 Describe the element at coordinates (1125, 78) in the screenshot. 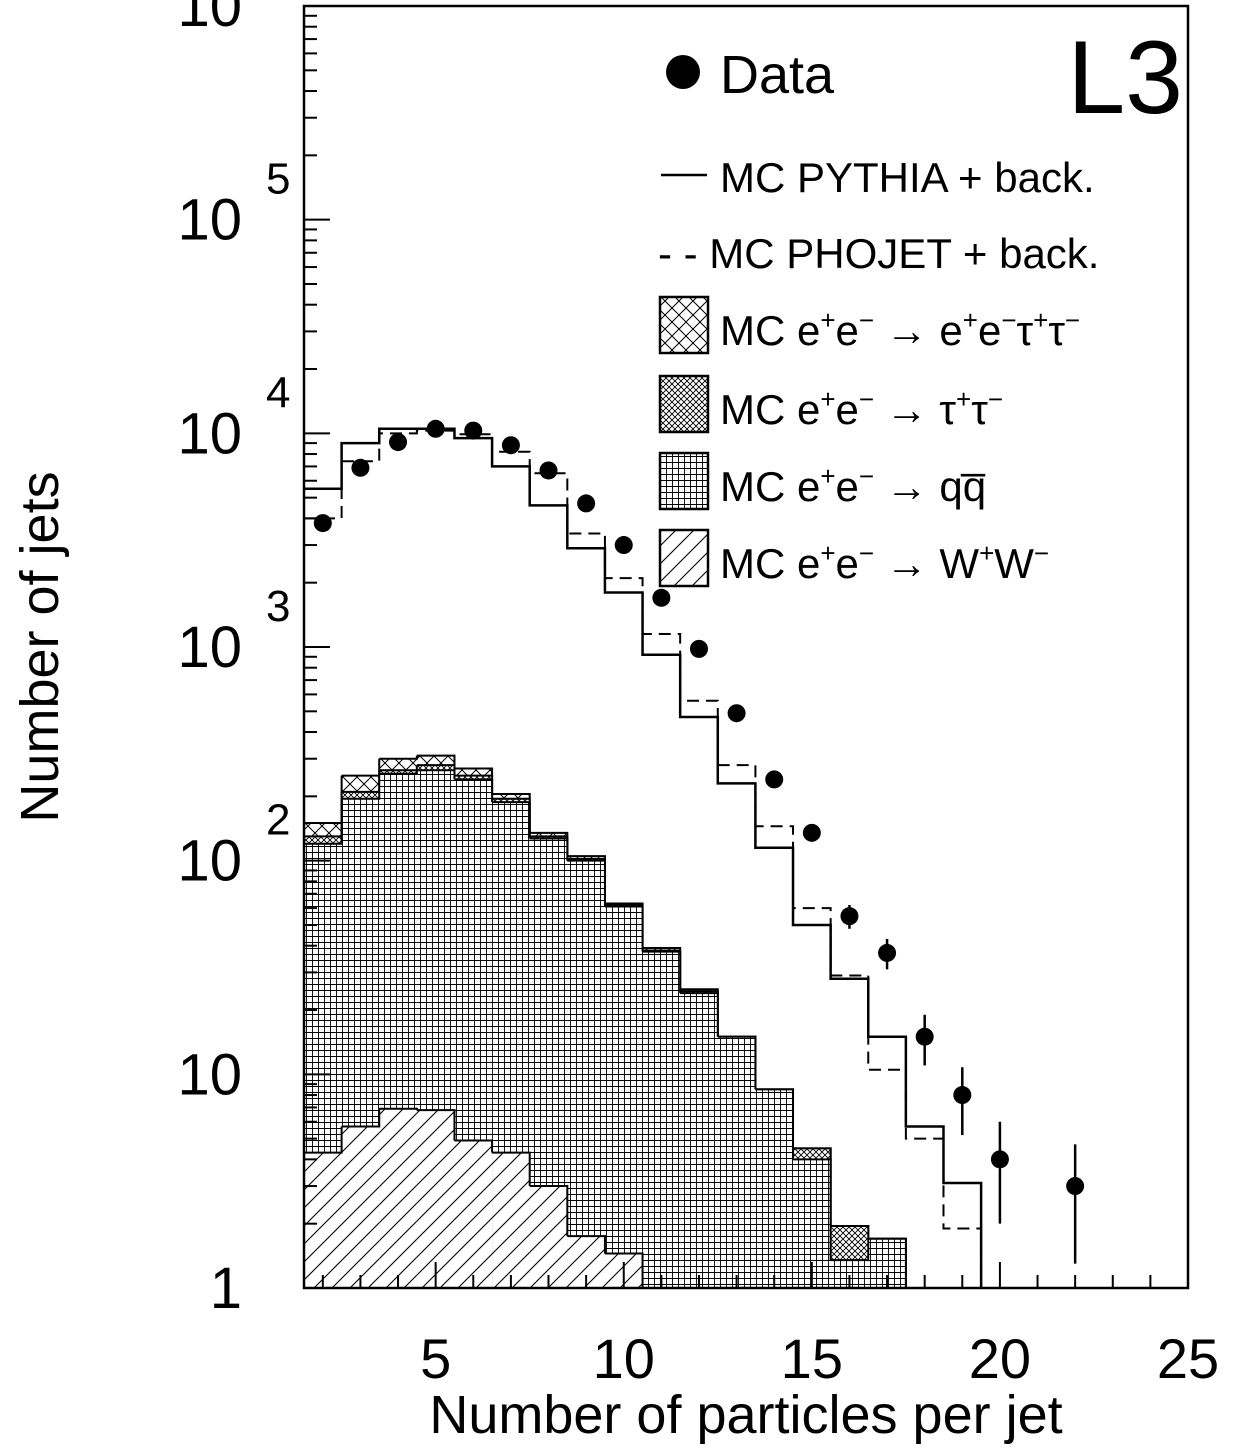

I see `experiment-label: L3` at that location.